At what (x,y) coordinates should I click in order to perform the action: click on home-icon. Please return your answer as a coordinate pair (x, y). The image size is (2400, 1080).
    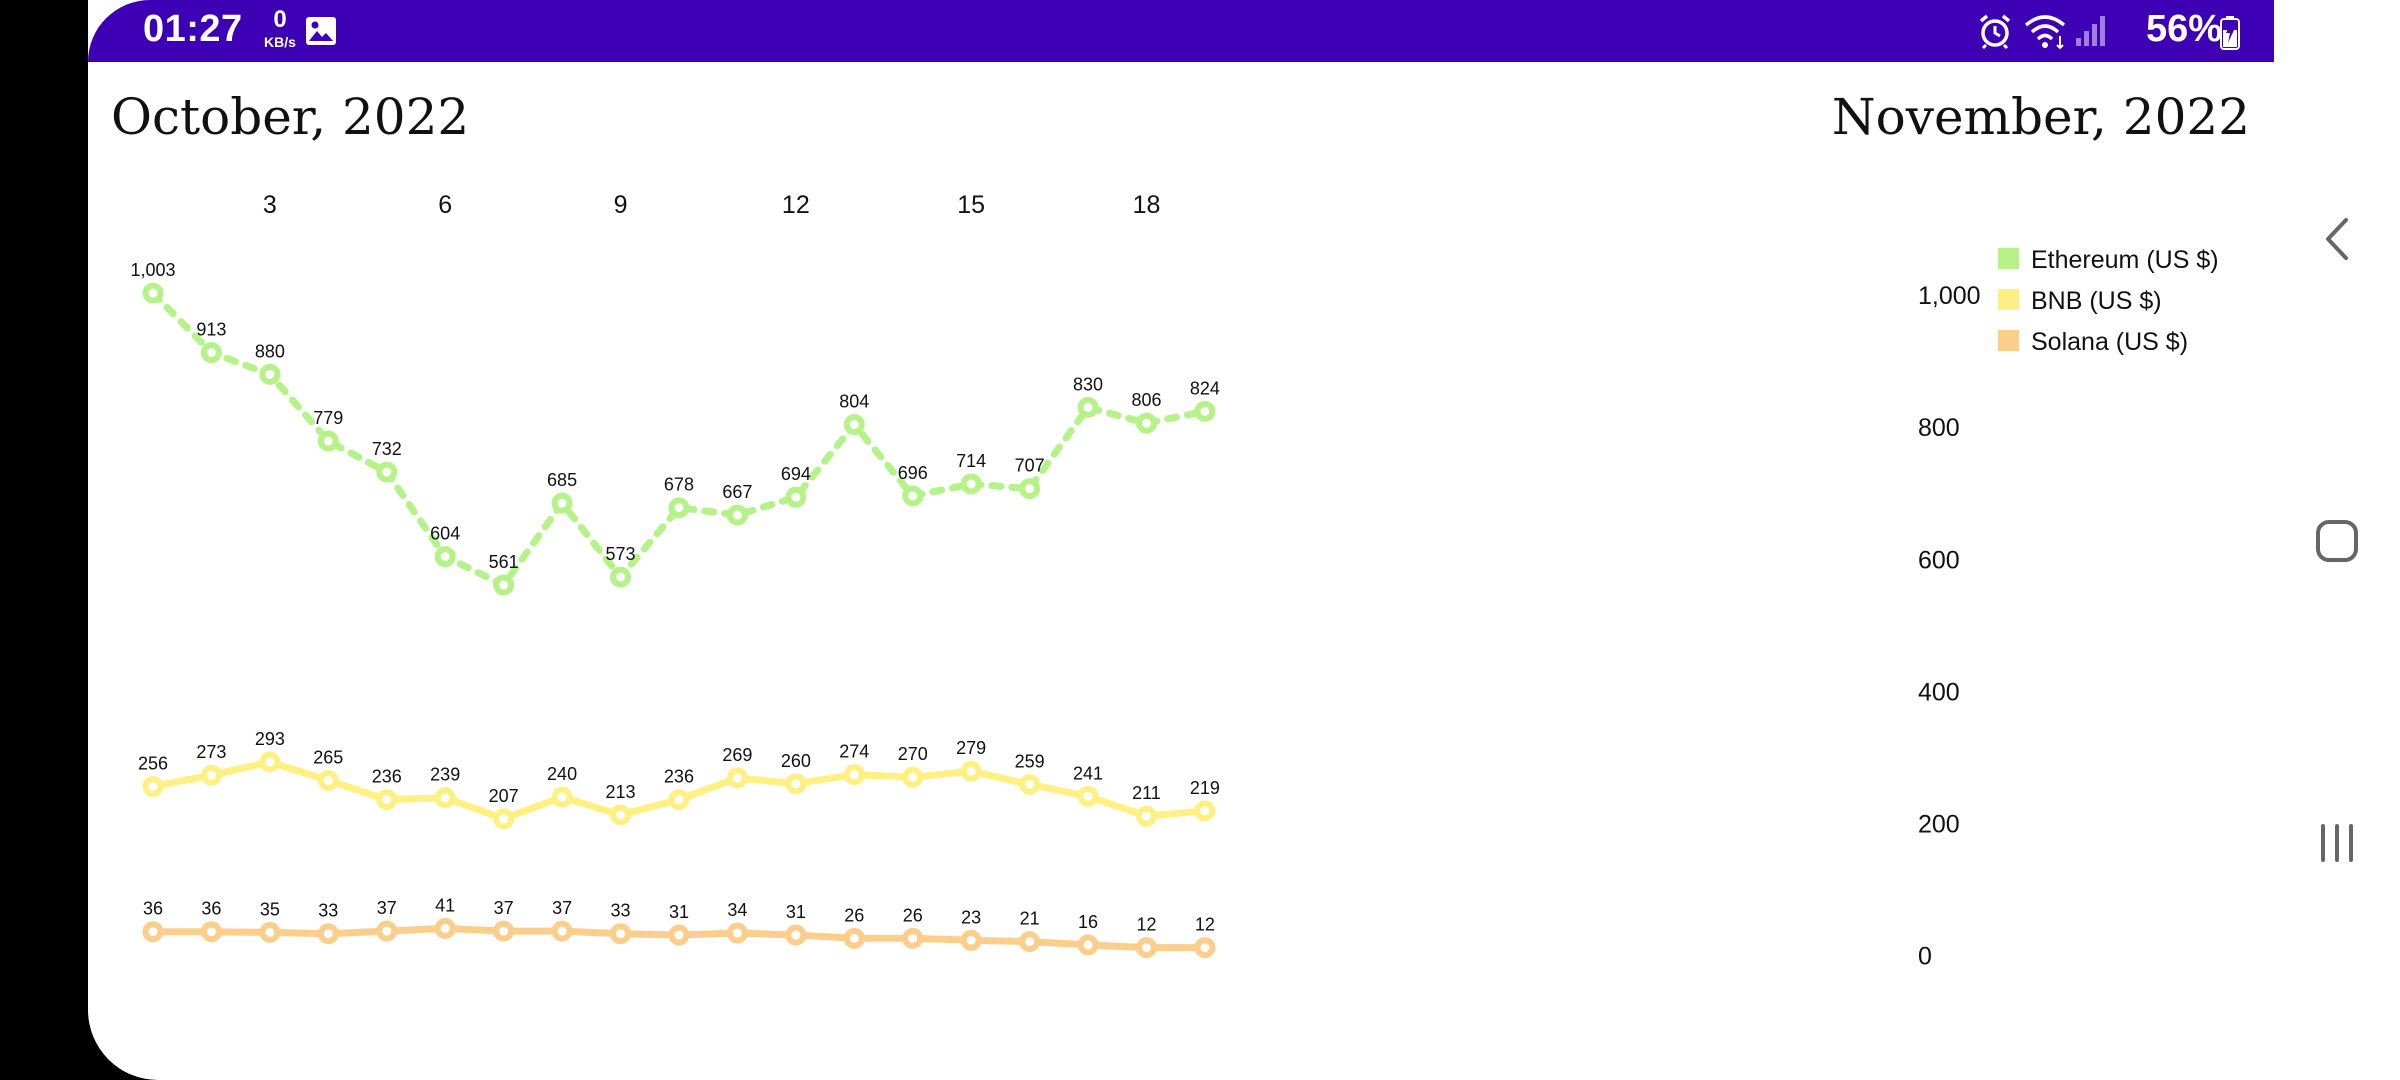
    Looking at the image, I should click on (2337, 541).